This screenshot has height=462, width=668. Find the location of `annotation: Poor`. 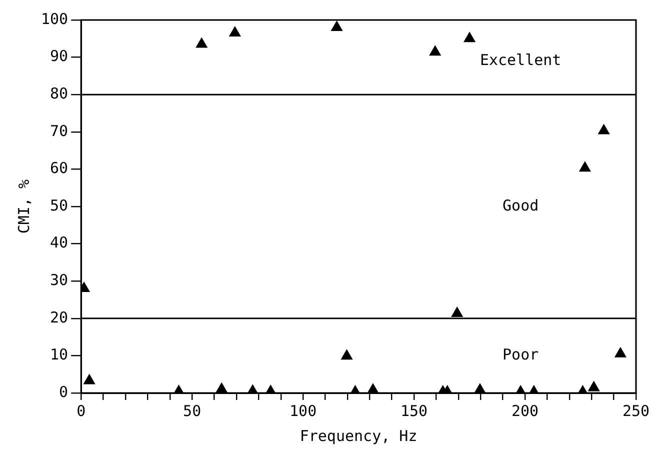

annotation: Poor is located at coordinates (520, 355).